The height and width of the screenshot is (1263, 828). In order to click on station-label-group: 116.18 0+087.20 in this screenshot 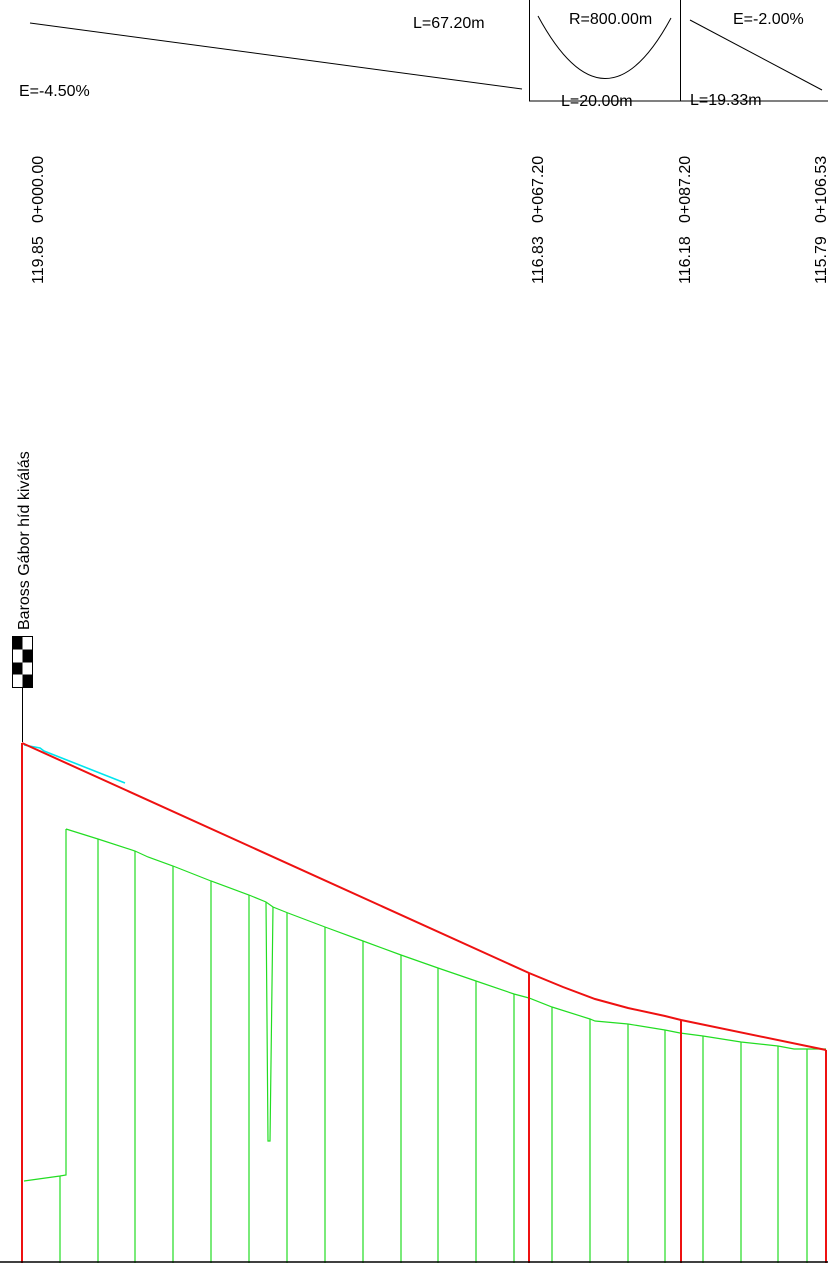, I will do `click(685, 220)`.